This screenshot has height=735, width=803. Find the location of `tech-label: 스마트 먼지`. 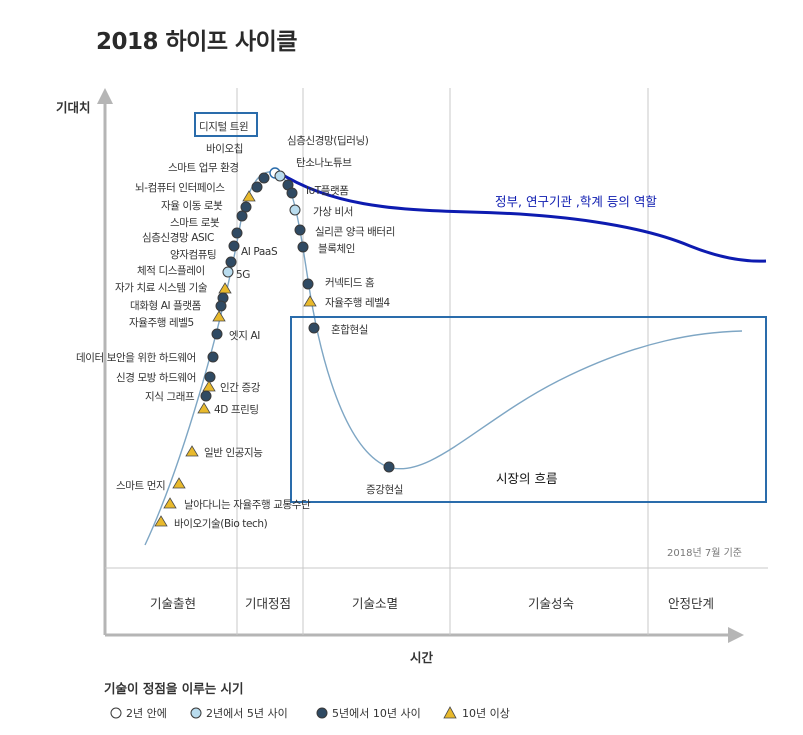

tech-label: 스마트 먼지 is located at coordinates (140, 486).